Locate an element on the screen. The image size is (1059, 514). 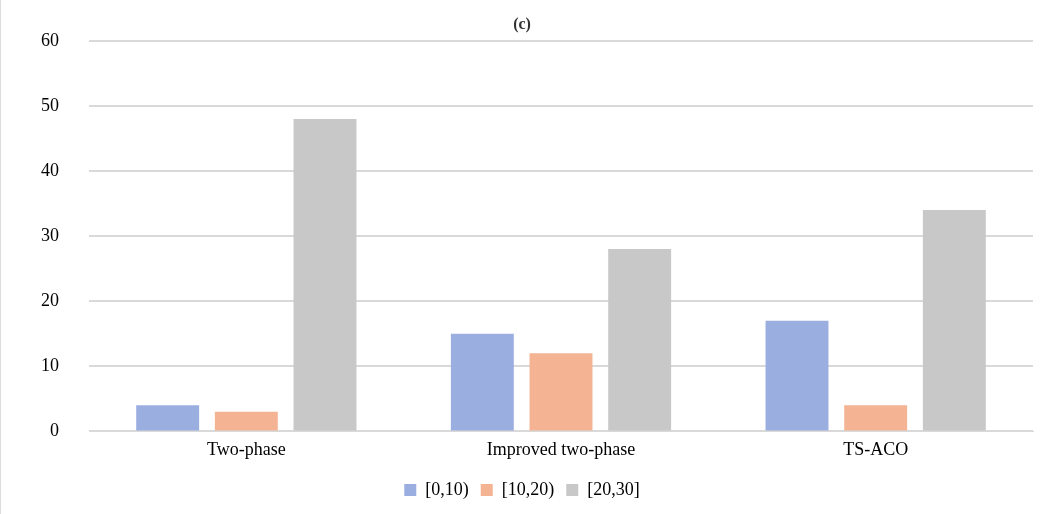
y-tick-label: 30 is located at coordinates (50, 234).